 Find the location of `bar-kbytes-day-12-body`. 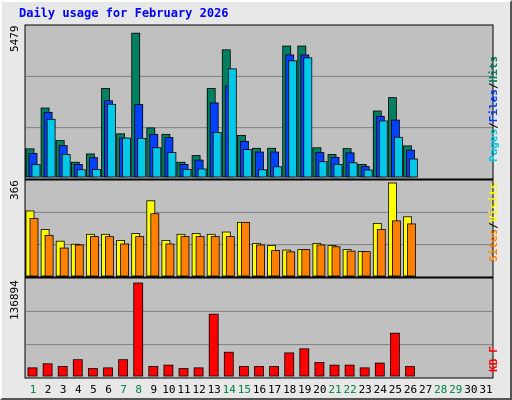

bar-kbytes-day-12-body is located at coordinates (198, 372).